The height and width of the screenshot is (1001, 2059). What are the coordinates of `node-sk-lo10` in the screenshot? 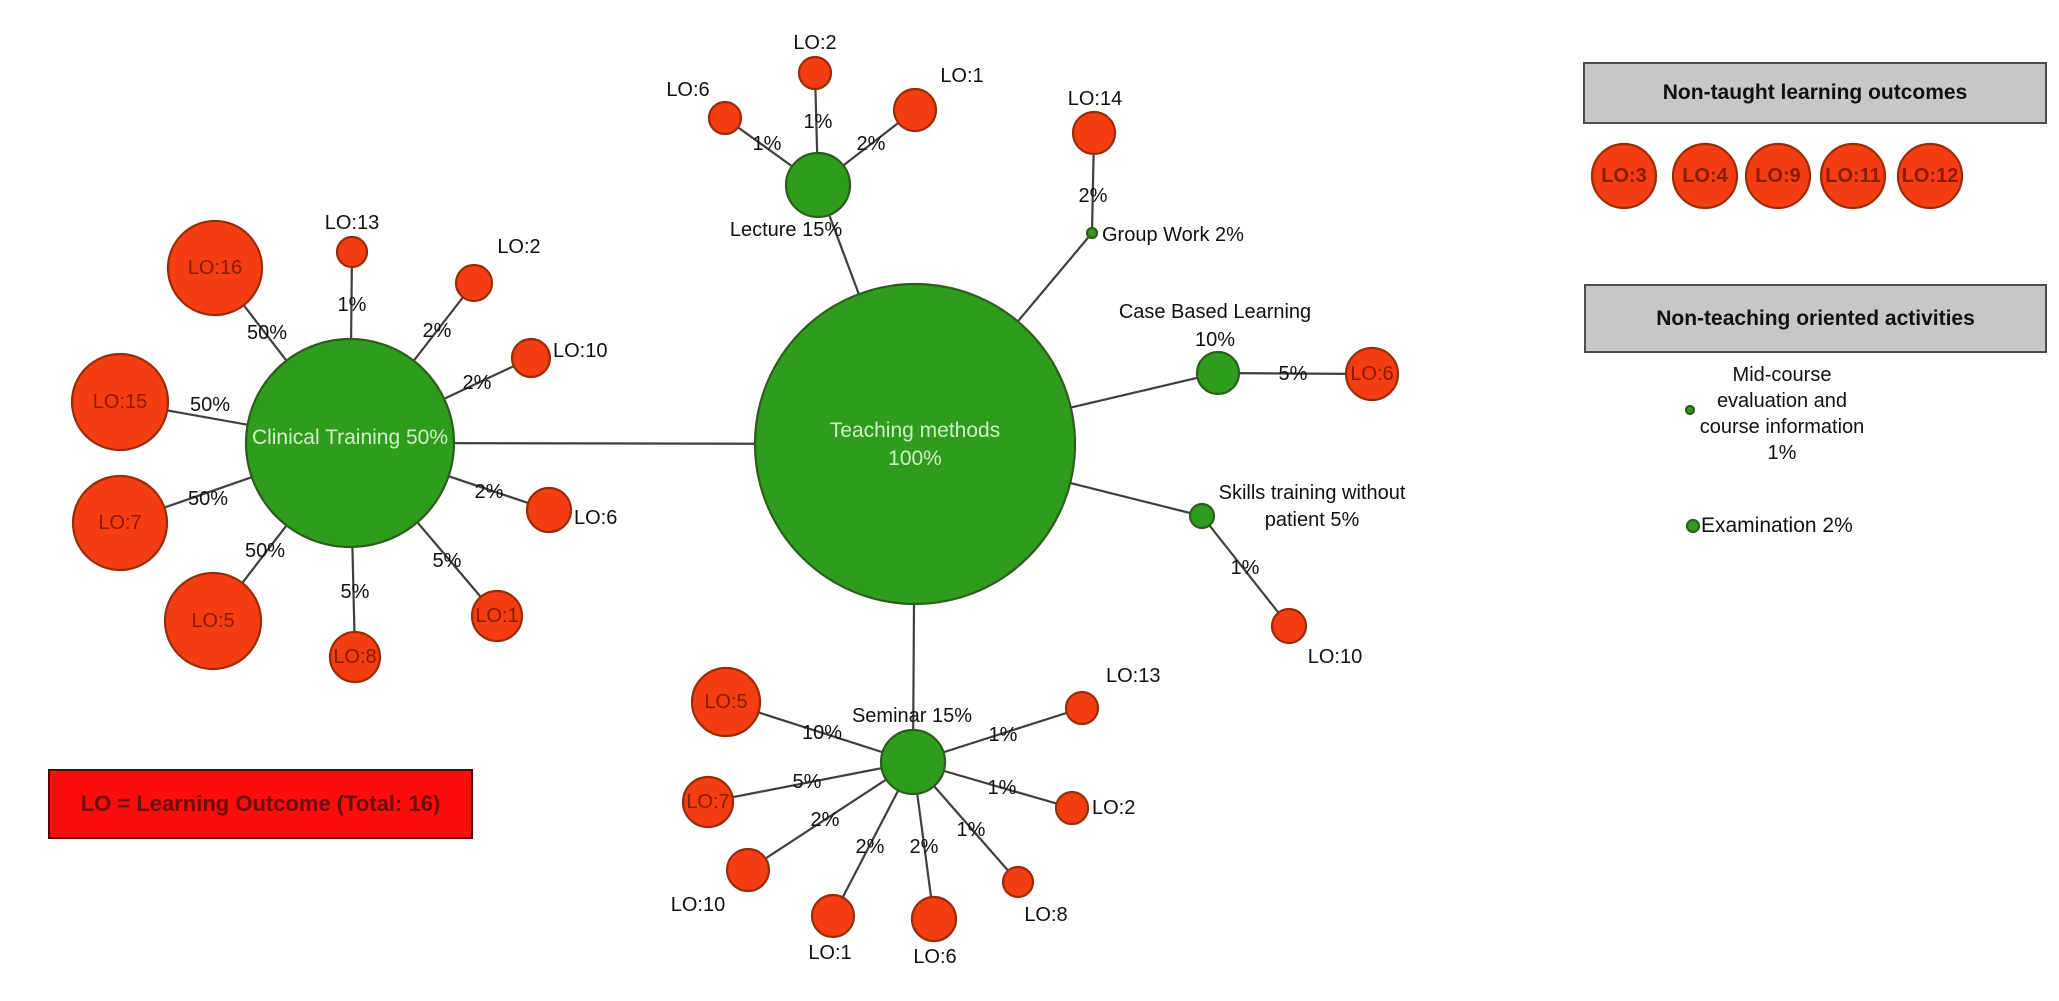 It's located at (1289, 626).